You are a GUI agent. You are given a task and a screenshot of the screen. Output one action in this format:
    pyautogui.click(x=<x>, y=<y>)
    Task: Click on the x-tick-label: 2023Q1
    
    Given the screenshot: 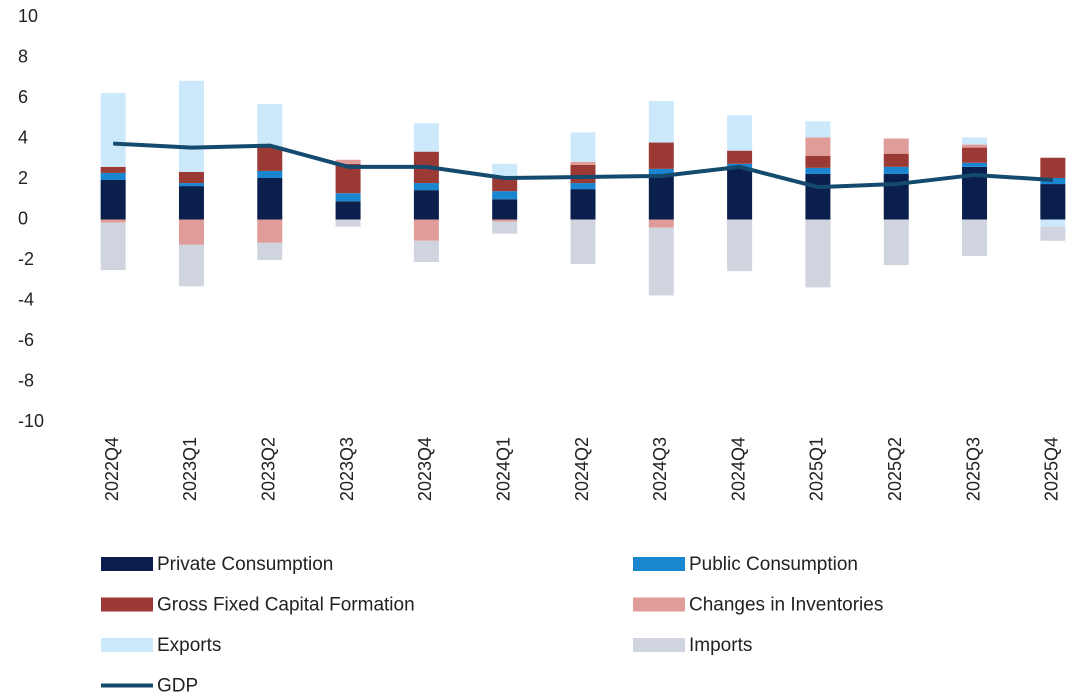 What is the action you would take?
    pyautogui.click(x=190, y=469)
    